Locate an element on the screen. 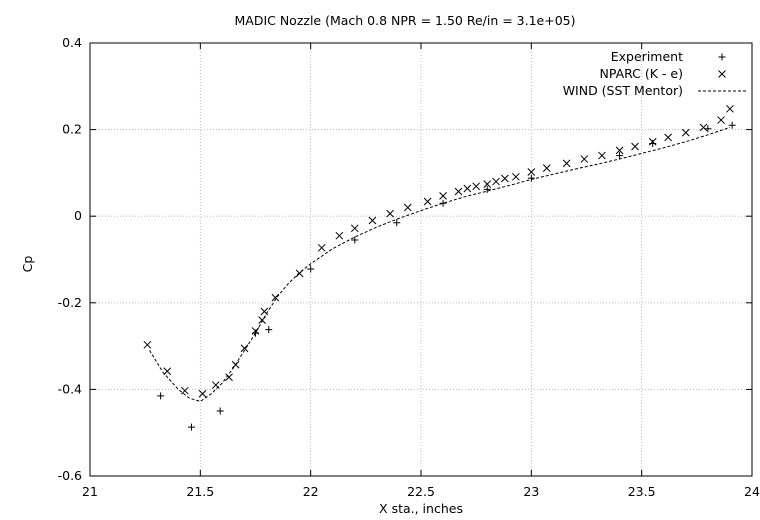 This screenshot has height=520, width=760. y-tick-label: 0.4 is located at coordinates (72, 42).